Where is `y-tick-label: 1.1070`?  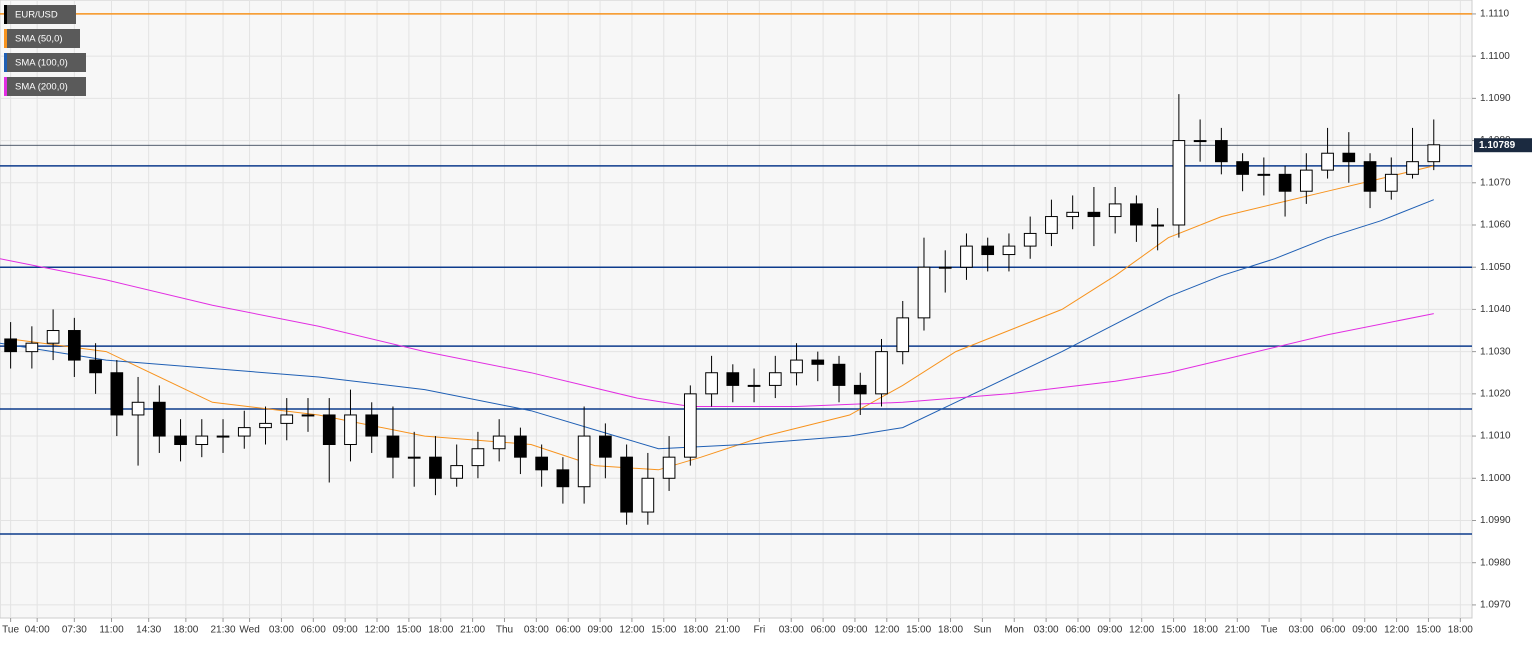 y-tick-label: 1.1070 is located at coordinates (1495, 182).